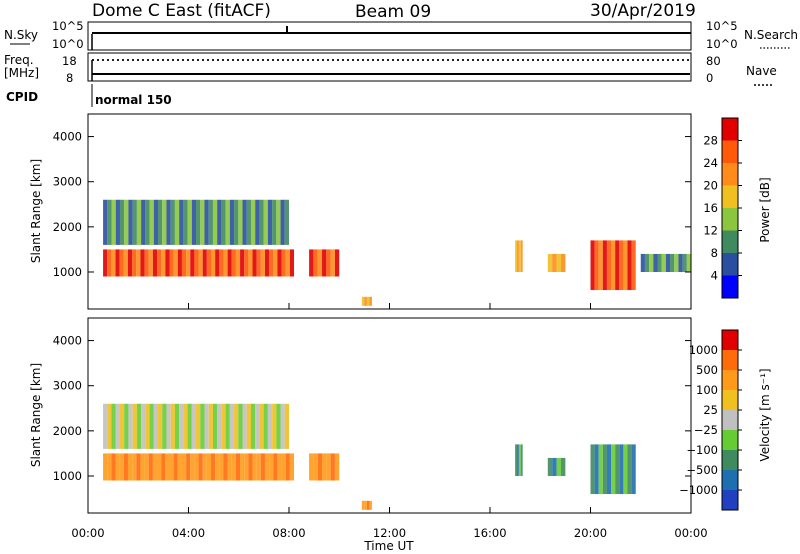 Image resolution: width=800 pixels, height=554 pixels. What do you see at coordinates (489, 533) in the screenshot?
I see `xtick-label: 16:00` at bounding box center [489, 533].